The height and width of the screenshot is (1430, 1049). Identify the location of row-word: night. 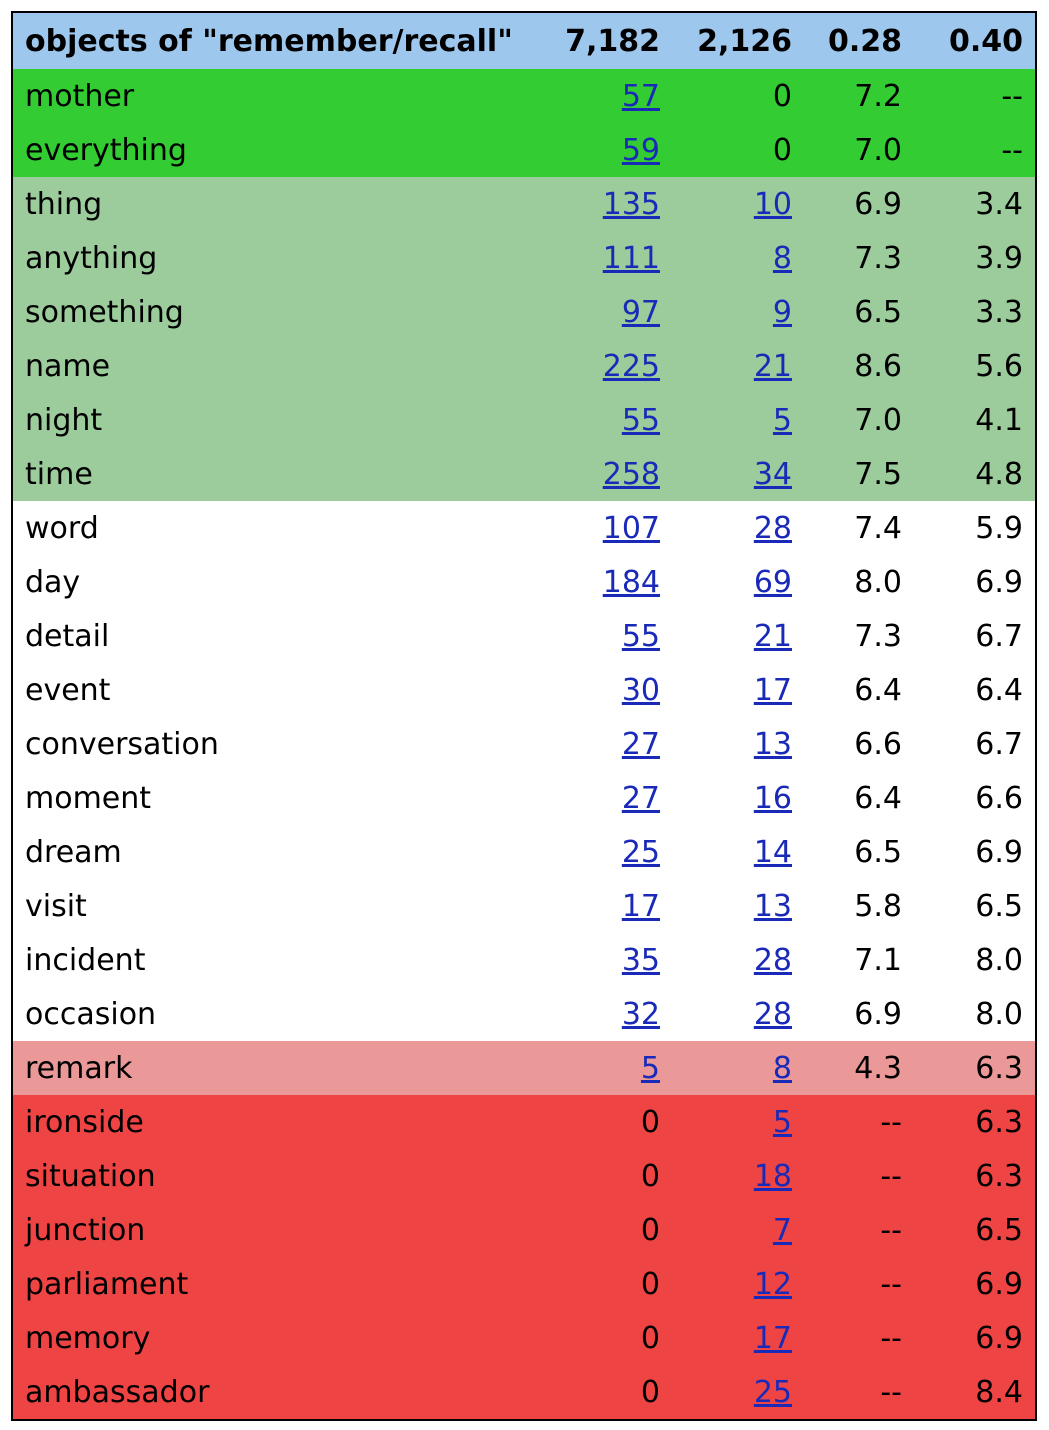
(64, 420).